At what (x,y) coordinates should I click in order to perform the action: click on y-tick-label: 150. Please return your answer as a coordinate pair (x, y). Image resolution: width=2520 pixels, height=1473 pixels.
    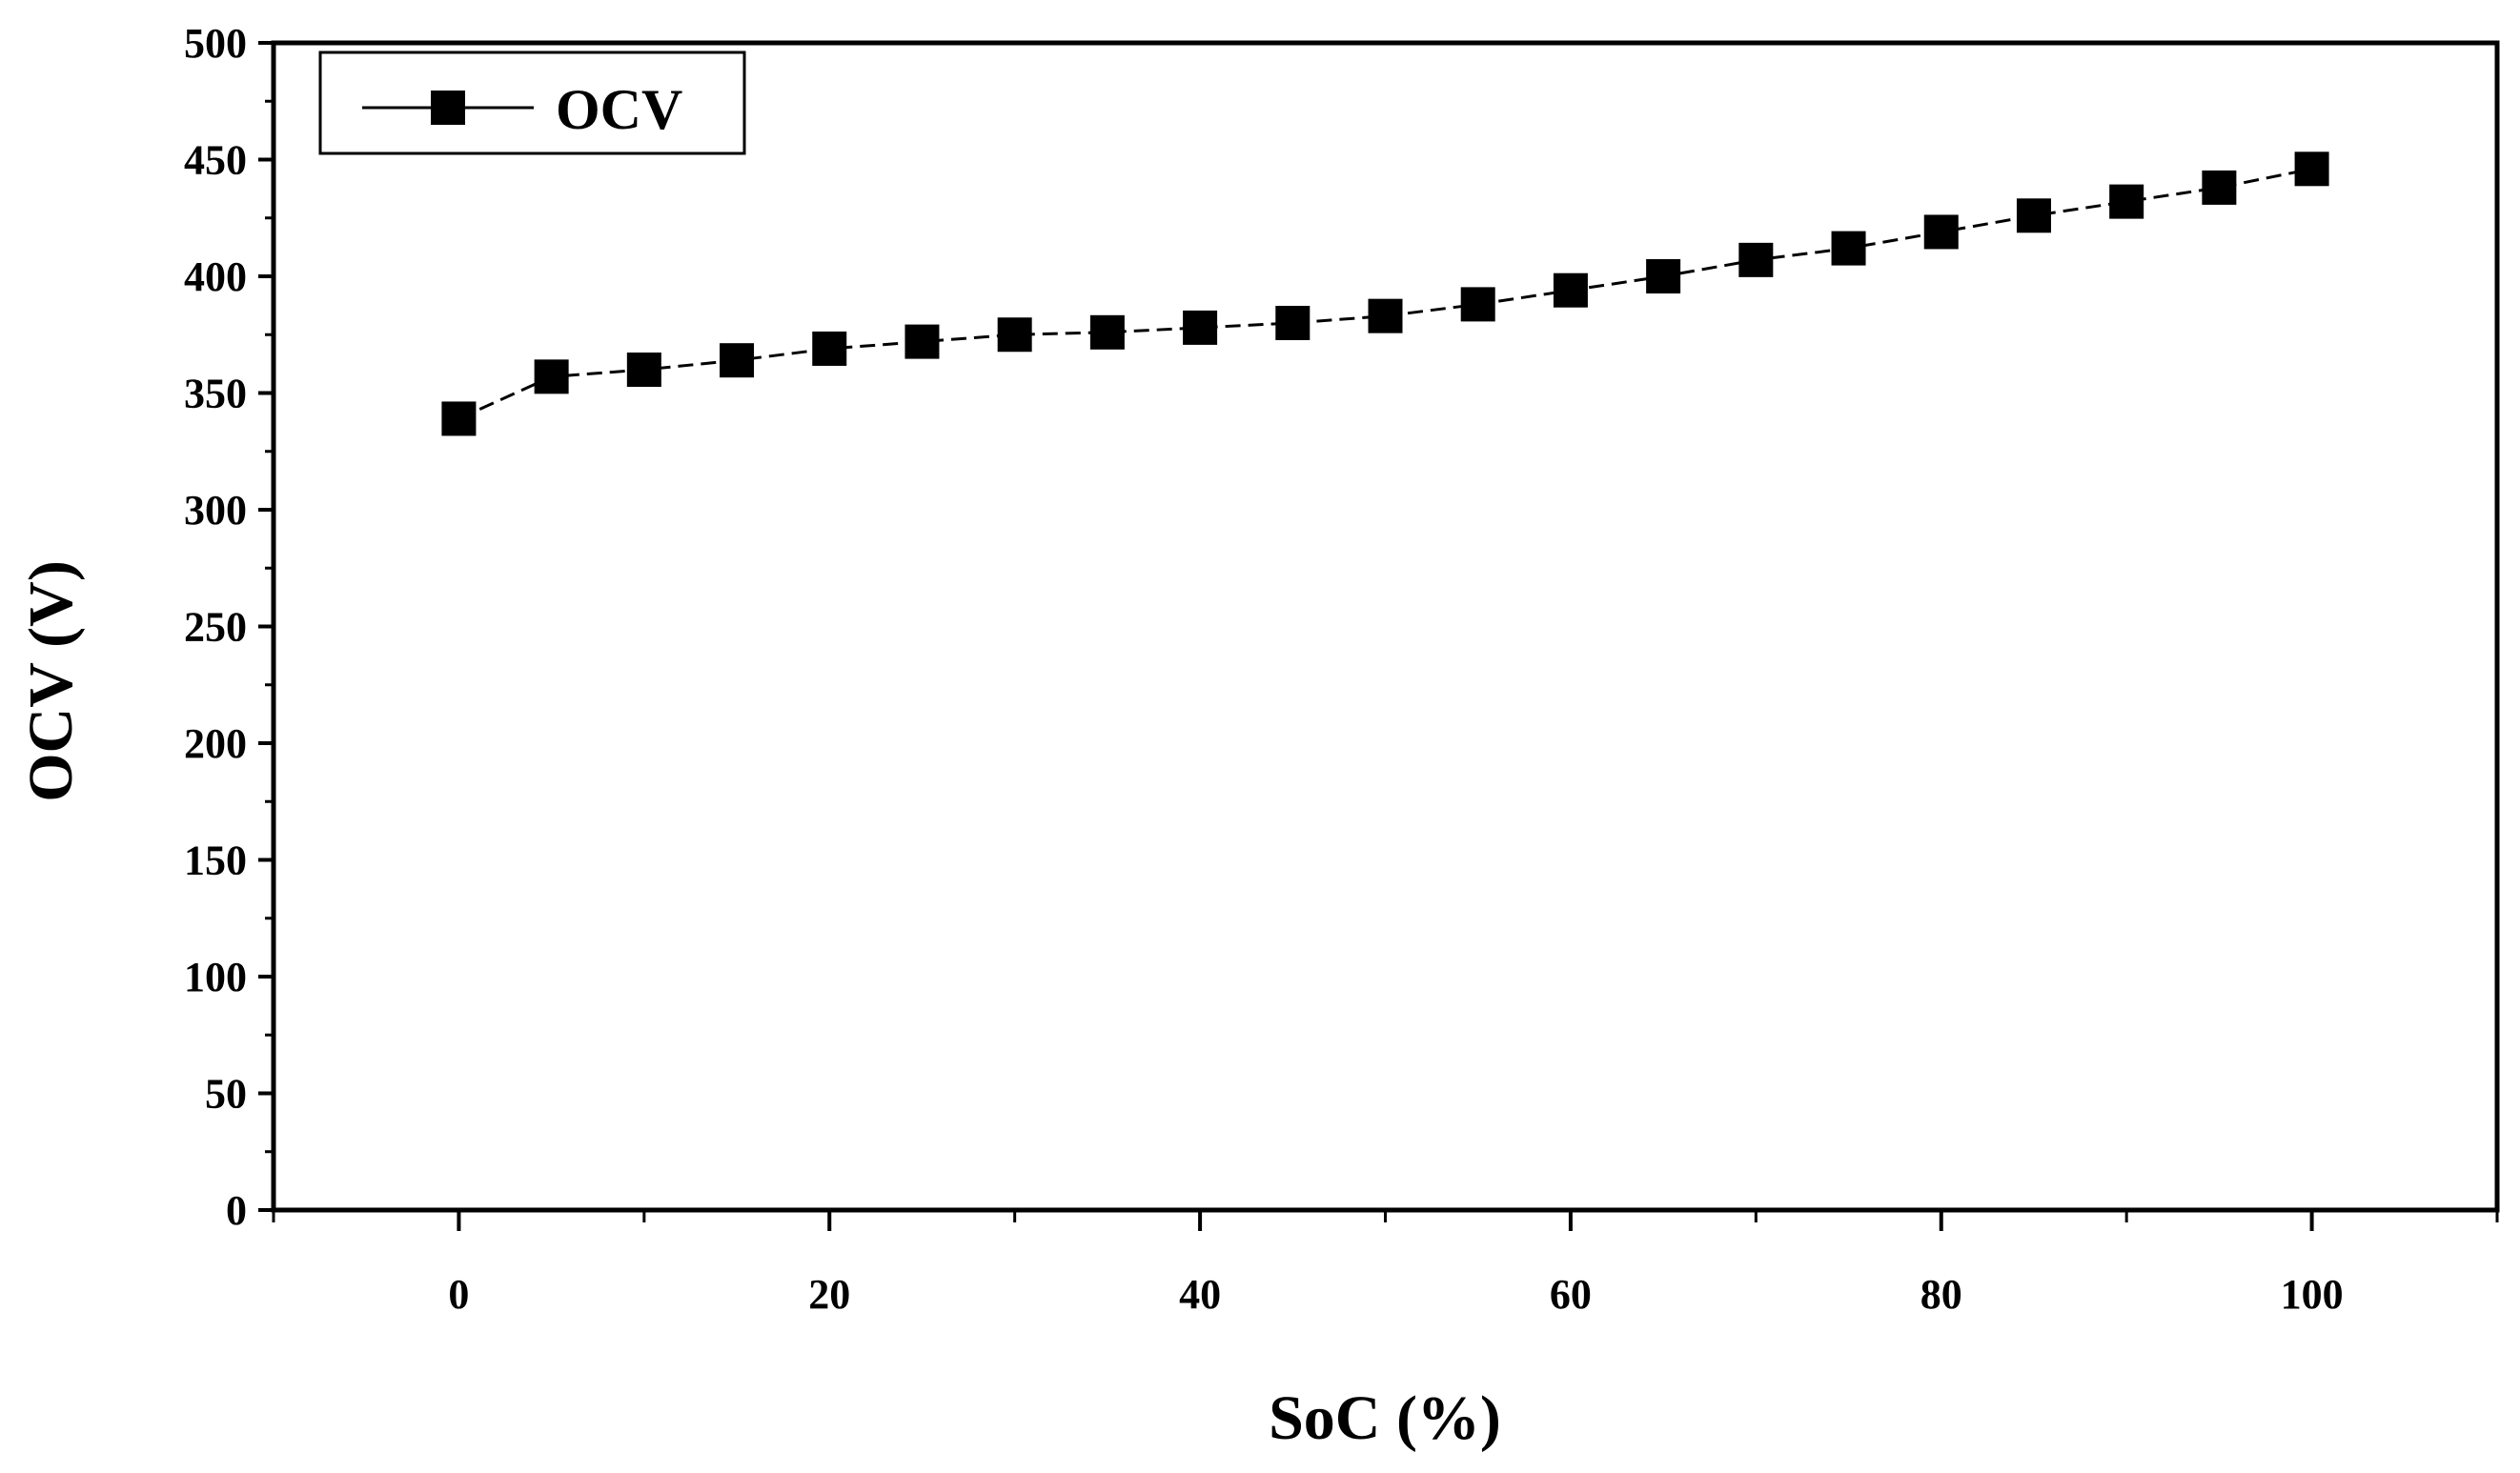
    Looking at the image, I should click on (216, 860).